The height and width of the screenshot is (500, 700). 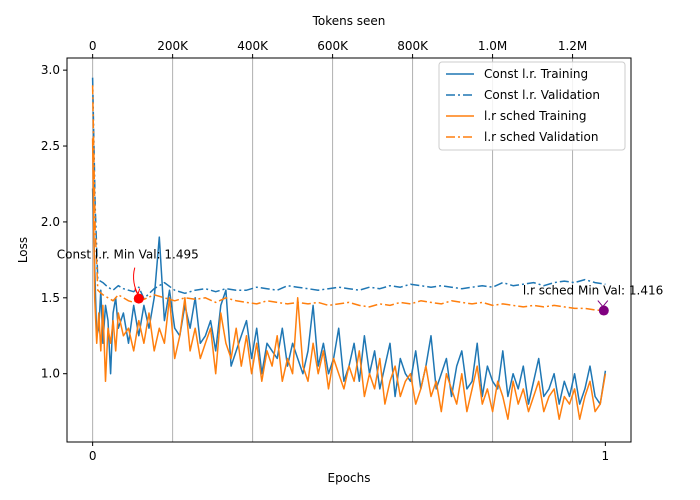 What do you see at coordinates (535, 116) in the screenshot?
I see `legend-label: l.r sched Training` at bounding box center [535, 116].